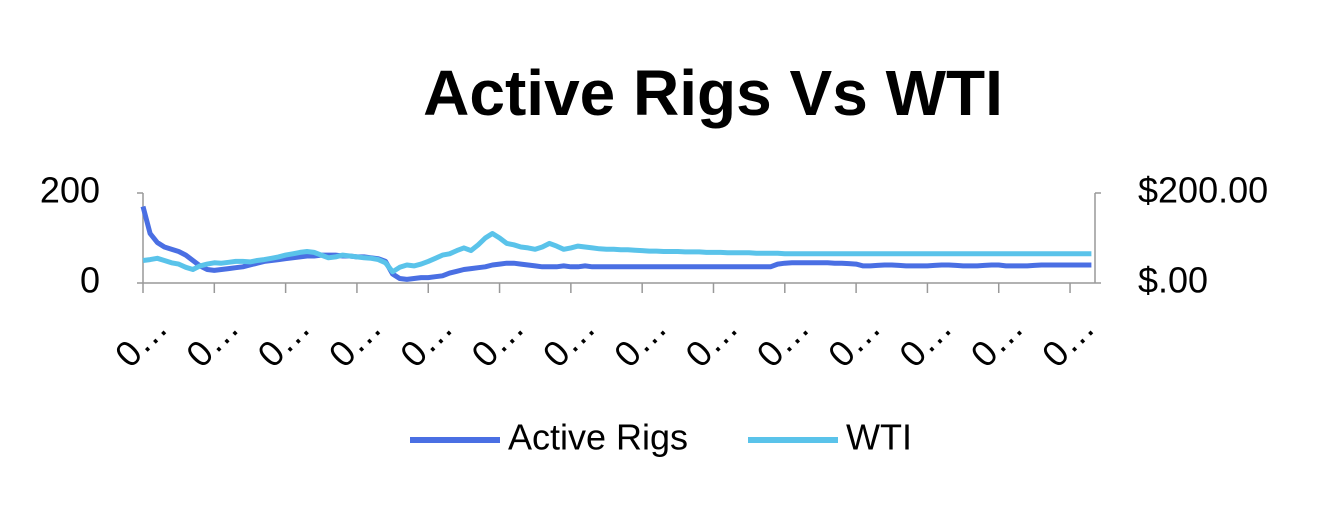  What do you see at coordinates (713, 93) in the screenshot?
I see `chart-title: Active Rigs Vs WTI` at bounding box center [713, 93].